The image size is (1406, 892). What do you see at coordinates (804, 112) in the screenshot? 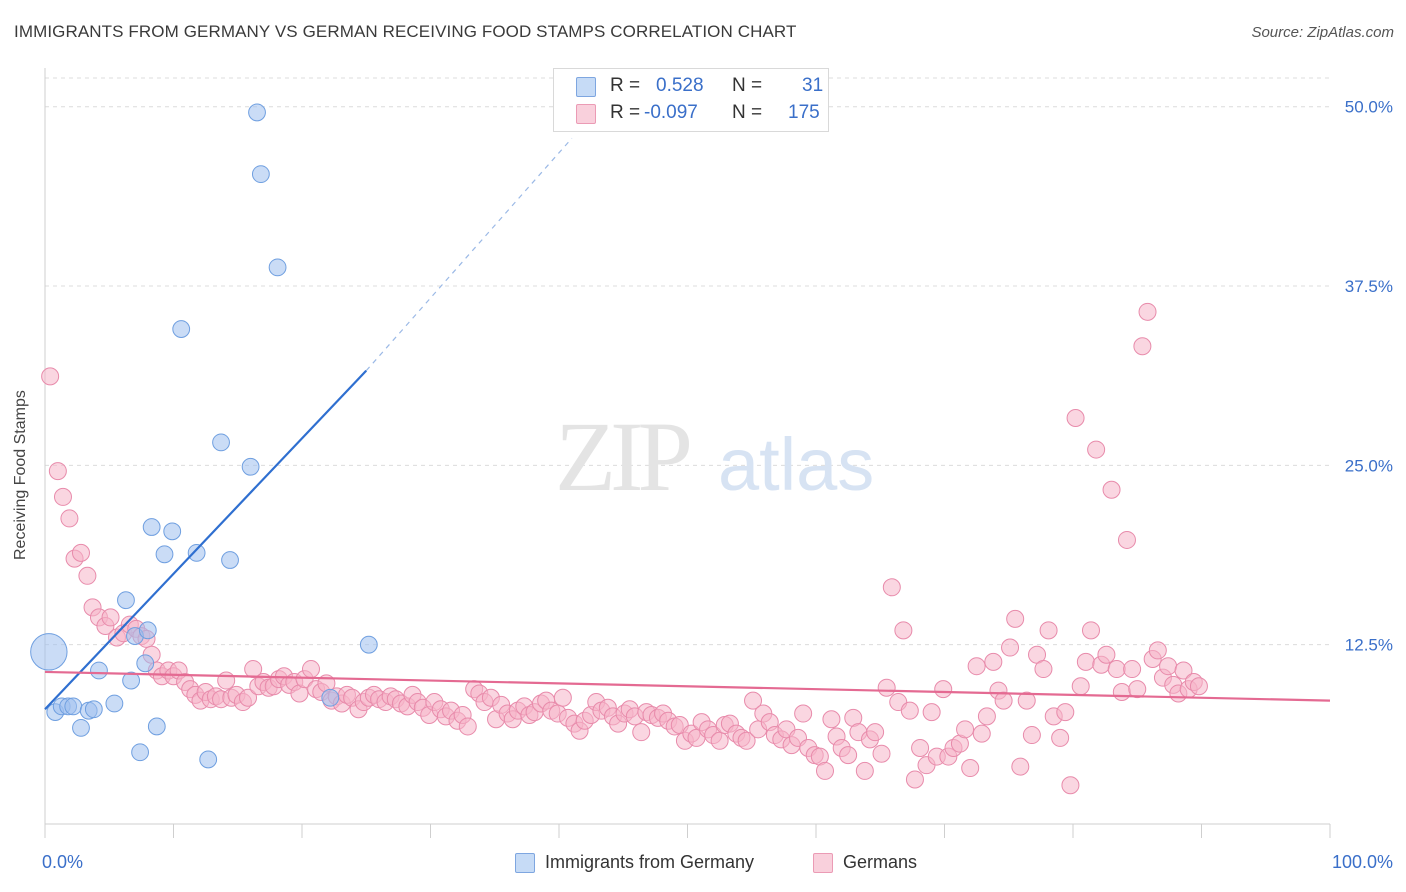
I see `legend-n-value: 175` at bounding box center [804, 112].